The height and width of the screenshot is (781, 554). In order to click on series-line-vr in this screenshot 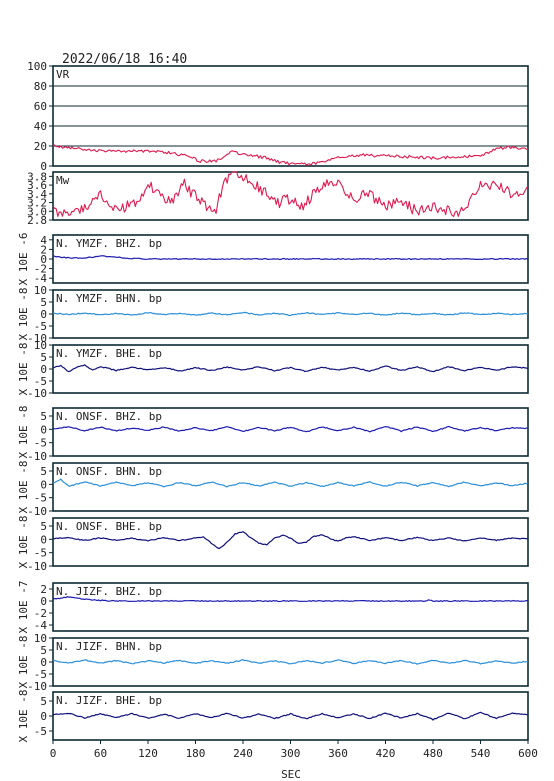, I will do `click(290, 155)`.